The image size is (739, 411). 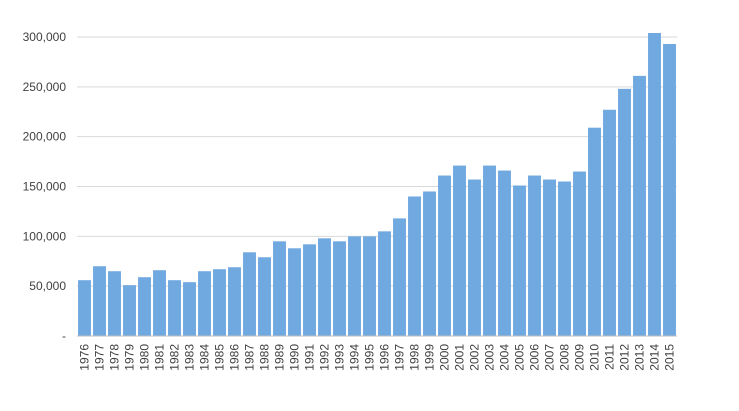 What do you see at coordinates (250, 357) in the screenshot?
I see `x-tick-label: 1987` at bounding box center [250, 357].